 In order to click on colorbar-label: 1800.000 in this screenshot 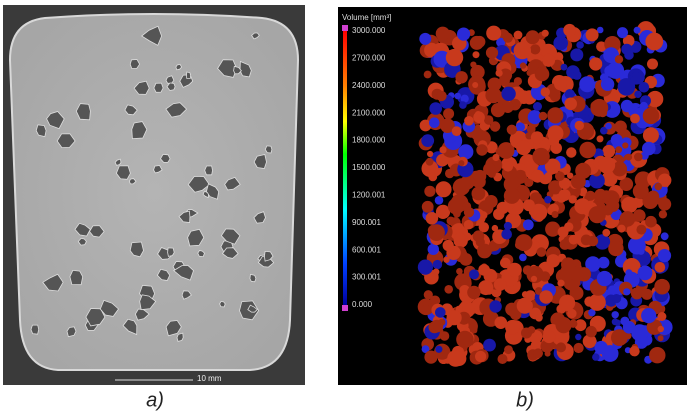, I will do `click(369, 140)`.